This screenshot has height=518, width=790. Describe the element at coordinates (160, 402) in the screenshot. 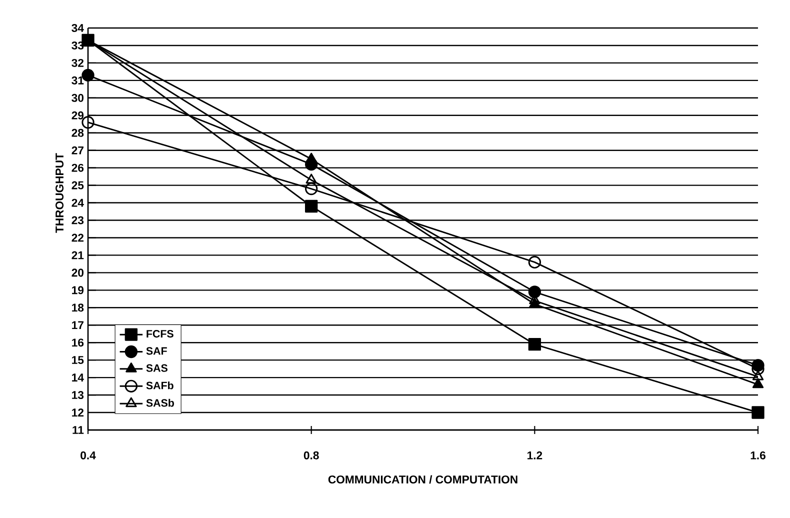

I see `legend-label: SASb` at that location.